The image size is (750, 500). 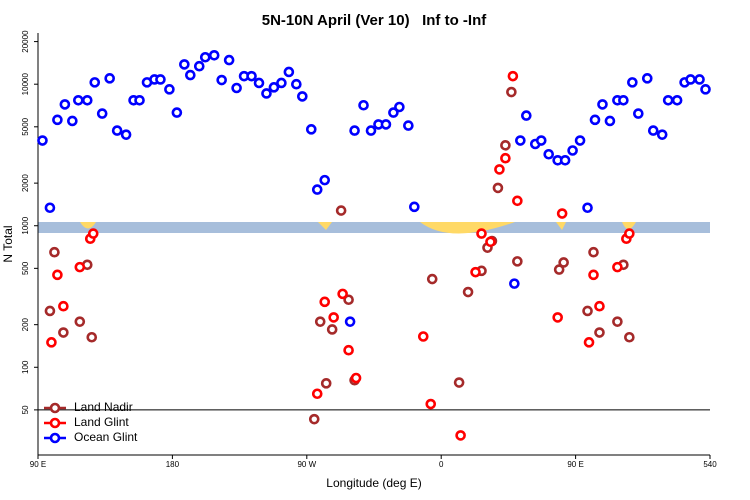 I want to click on y-tick-label: 100, so click(x=25, y=367).